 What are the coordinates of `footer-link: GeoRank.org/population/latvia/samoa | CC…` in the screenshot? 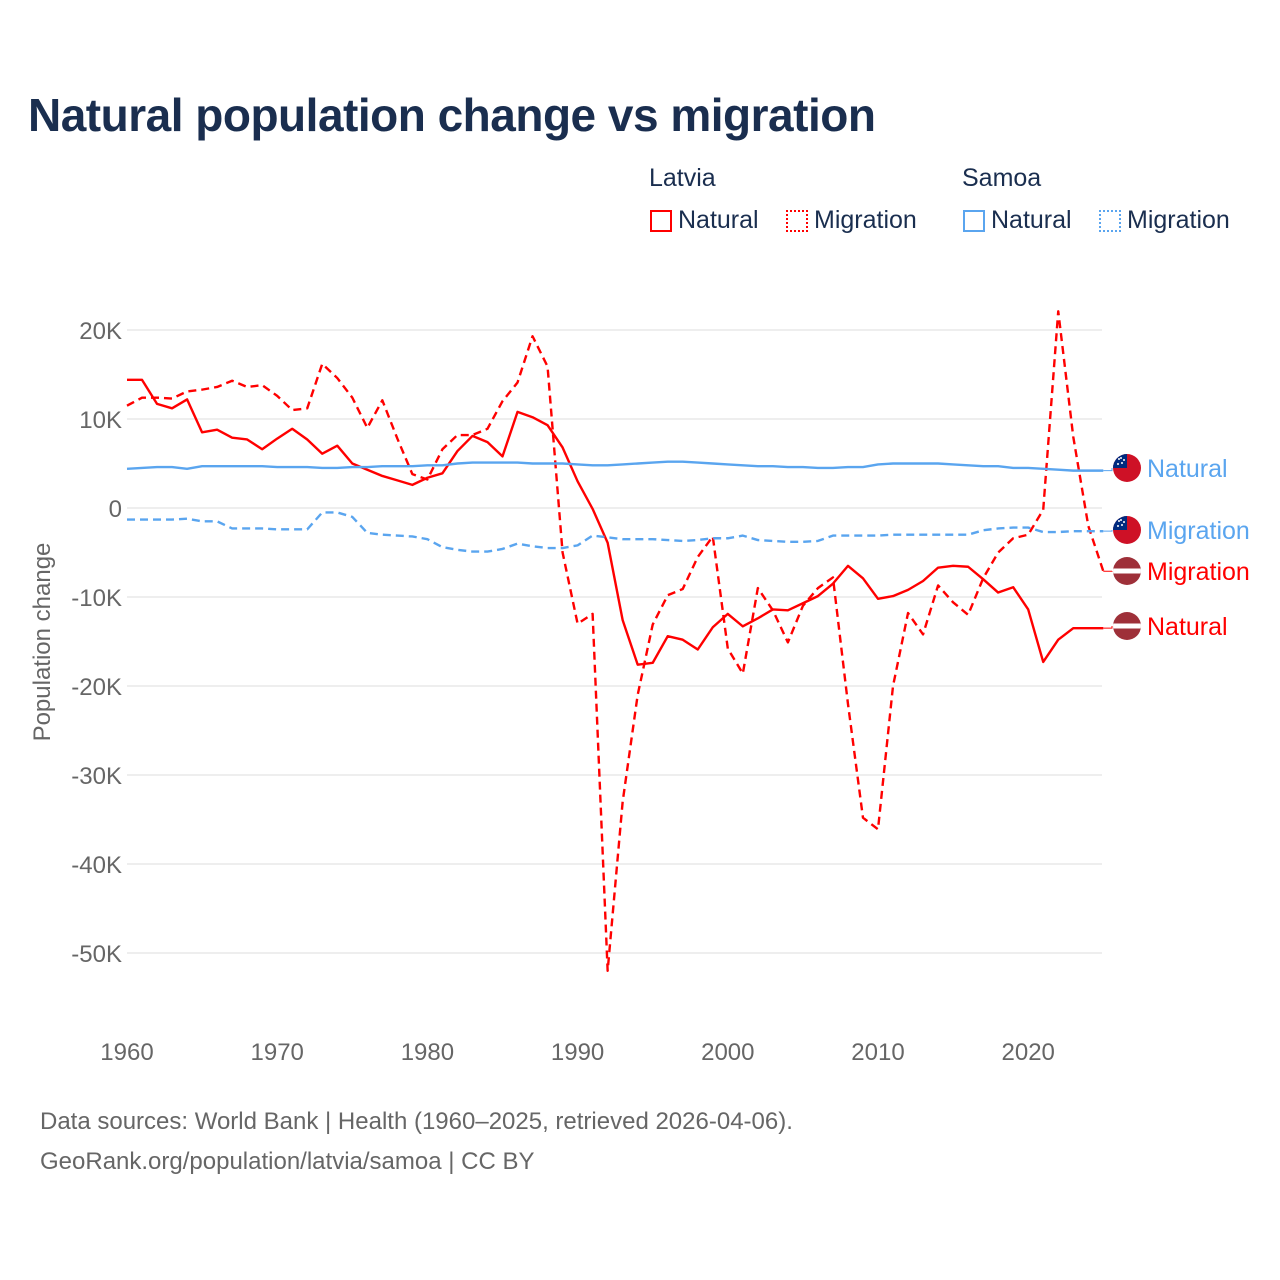 It's located at (287, 1161).